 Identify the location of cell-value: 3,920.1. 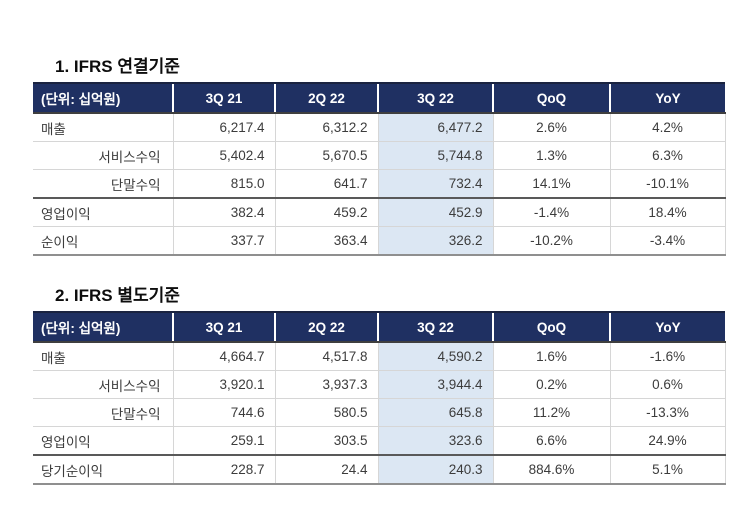
(223, 384).